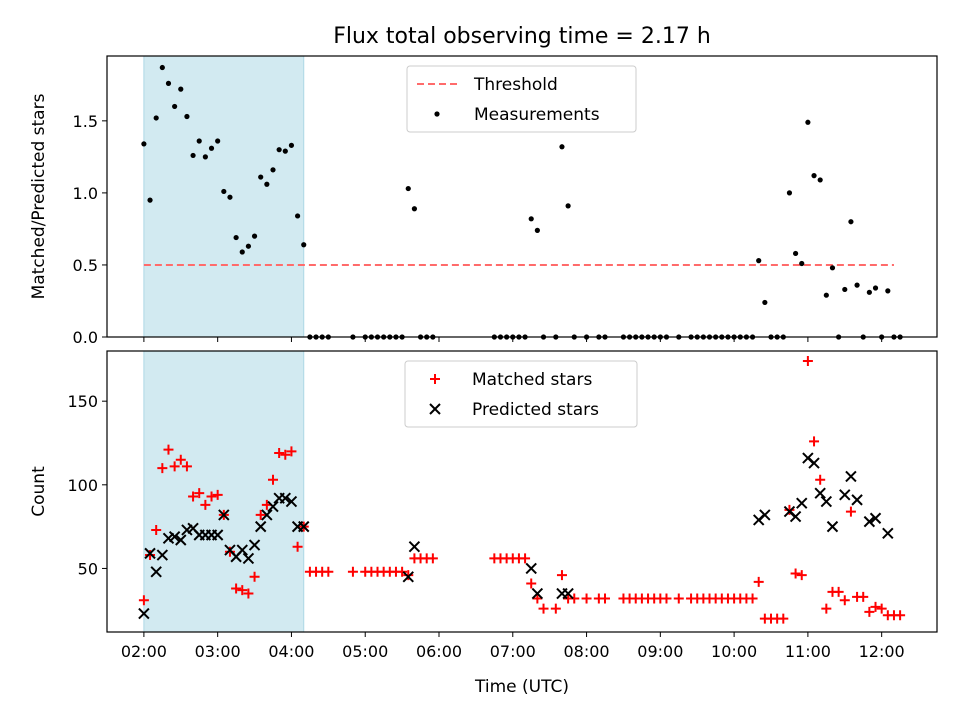  I want to click on y-tick-label: 150, so click(82, 401).